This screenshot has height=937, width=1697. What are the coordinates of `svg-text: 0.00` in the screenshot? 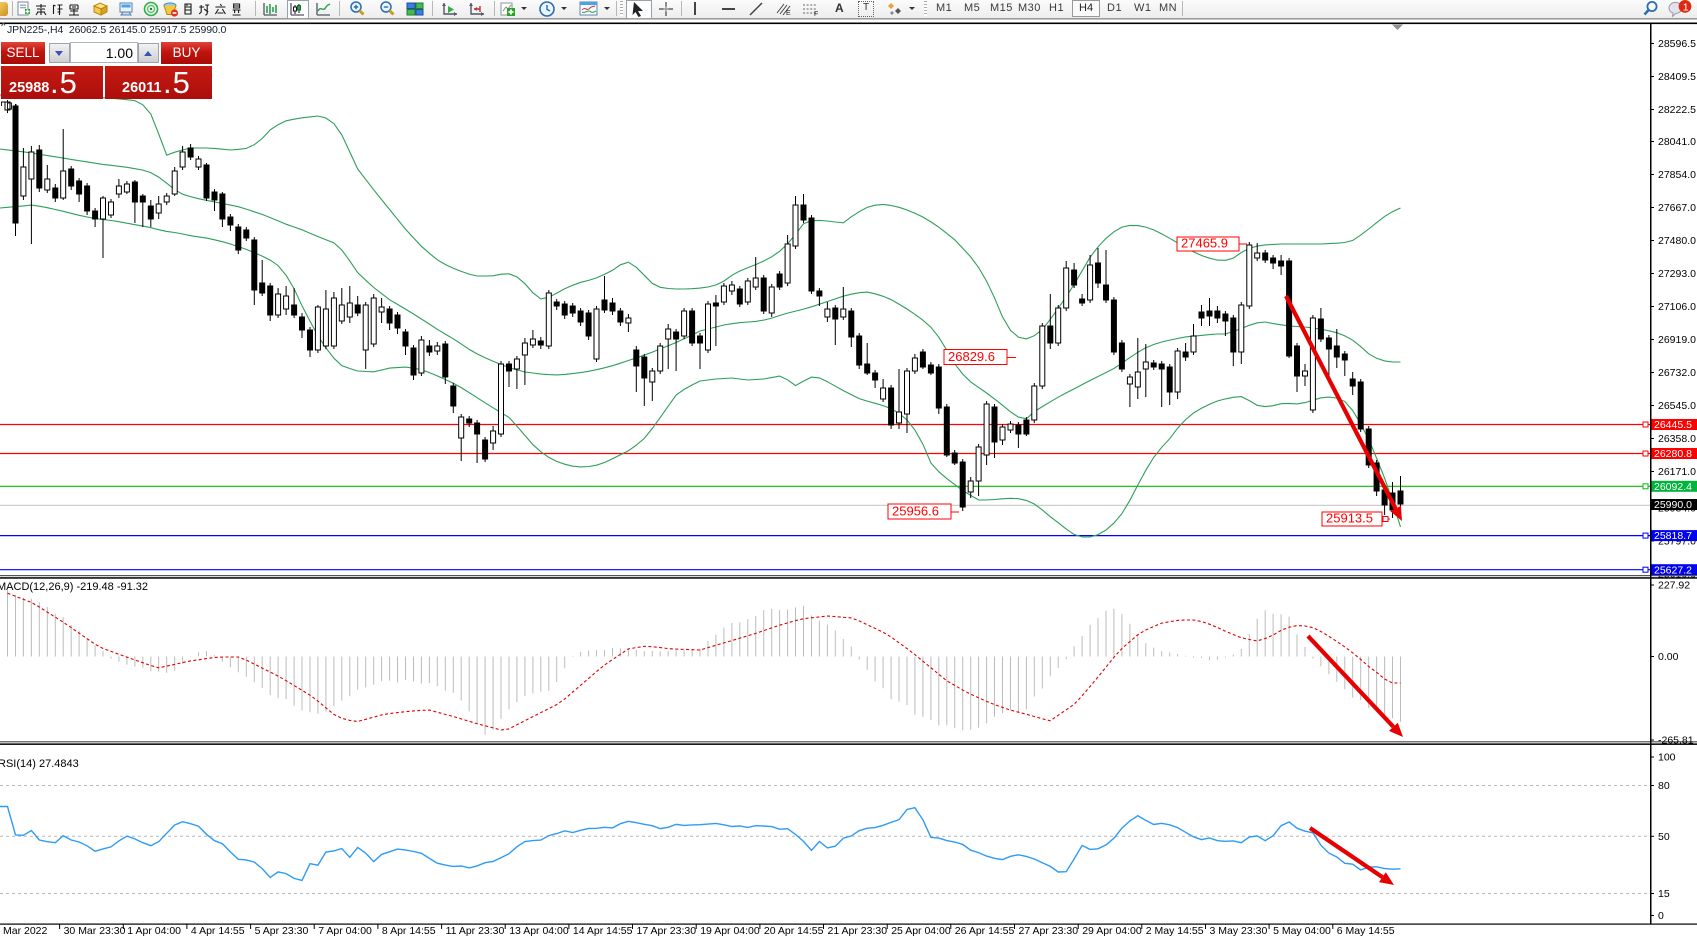 It's located at (1668, 657).